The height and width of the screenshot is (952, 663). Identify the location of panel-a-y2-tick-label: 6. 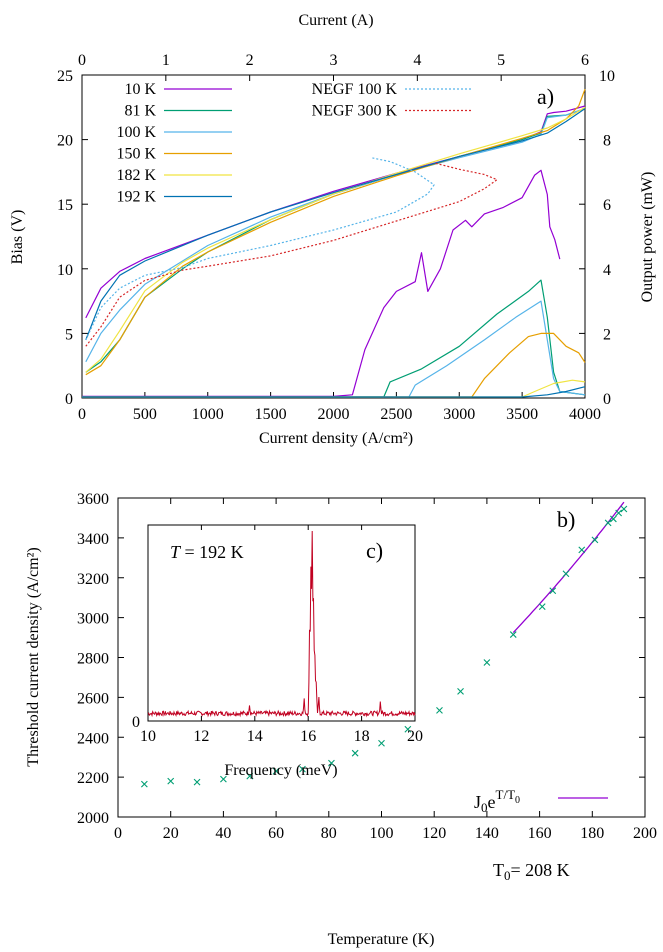
(607, 205).